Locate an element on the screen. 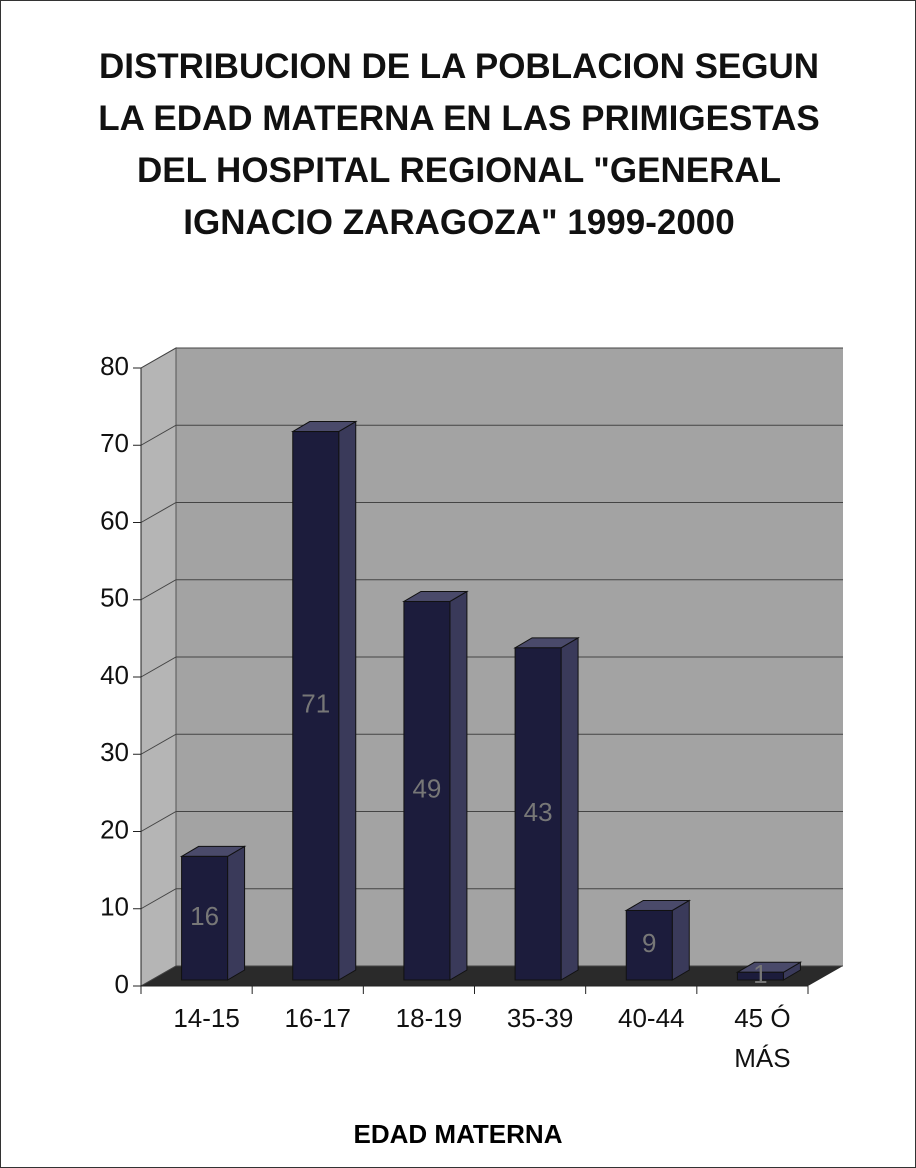 The height and width of the screenshot is (1168, 916). y-tick-label: 60 is located at coordinates (114, 520).